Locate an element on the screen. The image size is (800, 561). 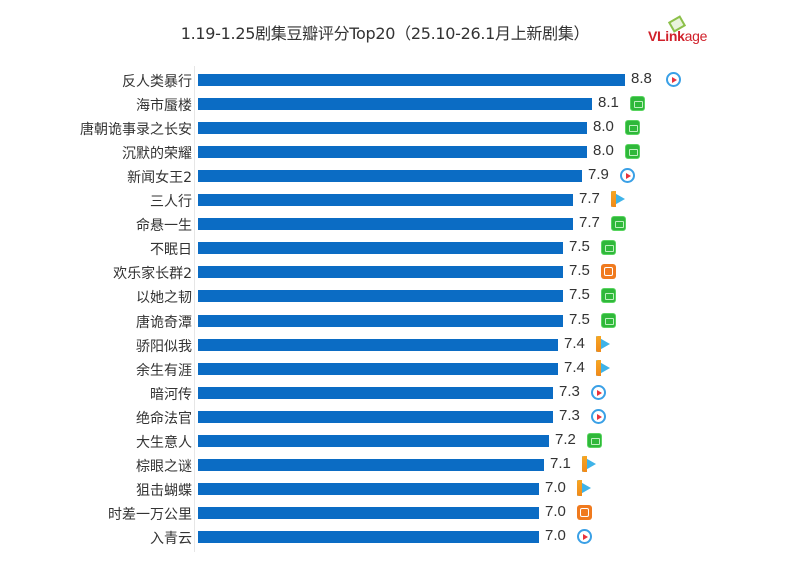
bar-row: 新闻女王2 7.9 is located at coordinates (400, 176).